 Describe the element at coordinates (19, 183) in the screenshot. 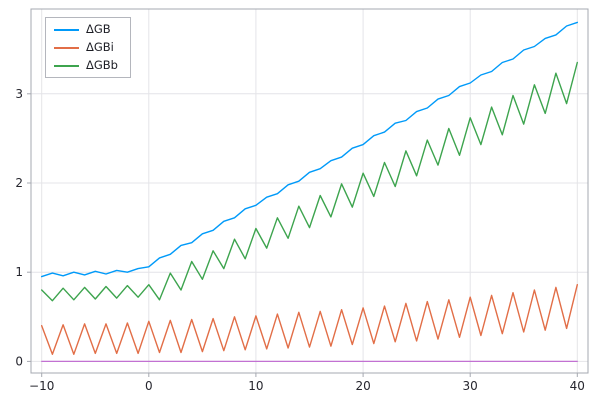

I see `y-tick-label: 2` at that location.